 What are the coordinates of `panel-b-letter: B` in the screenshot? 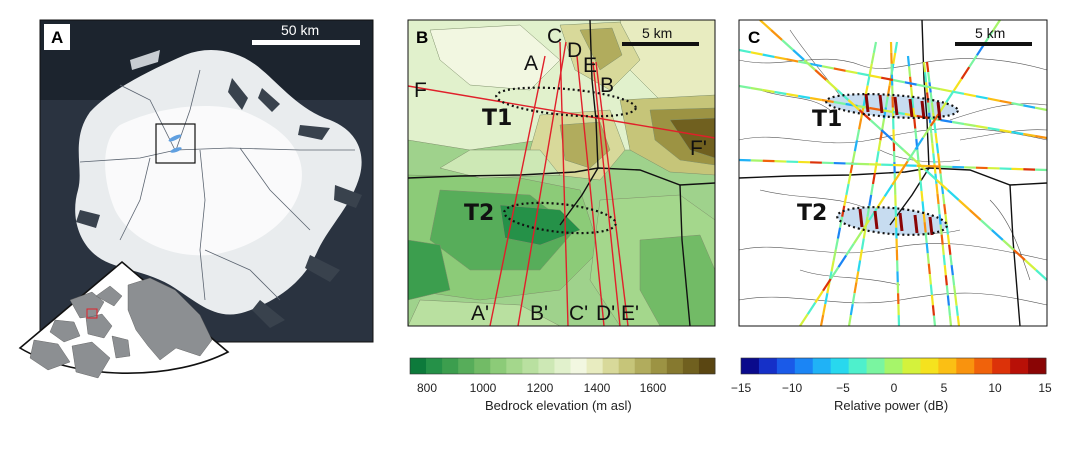 It's located at (422, 37).